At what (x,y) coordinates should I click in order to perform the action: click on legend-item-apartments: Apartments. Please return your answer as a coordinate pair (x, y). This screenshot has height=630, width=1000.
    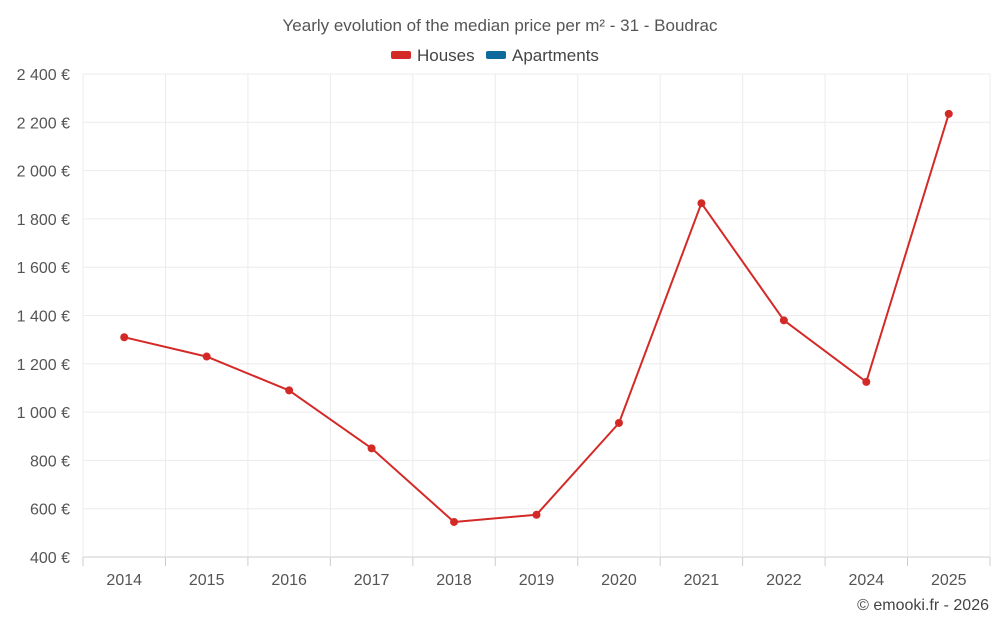
    Looking at the image, I should click on (542, 55).